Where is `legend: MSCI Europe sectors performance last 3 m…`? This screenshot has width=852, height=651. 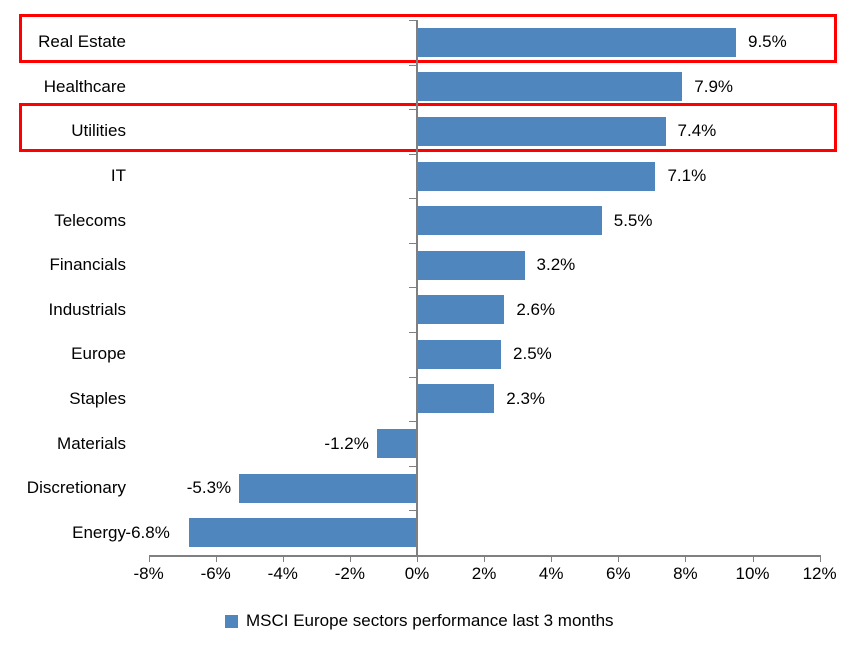
legend: MSCI Europe sectors performance last 3 m… is located at coordinates (419, 621).